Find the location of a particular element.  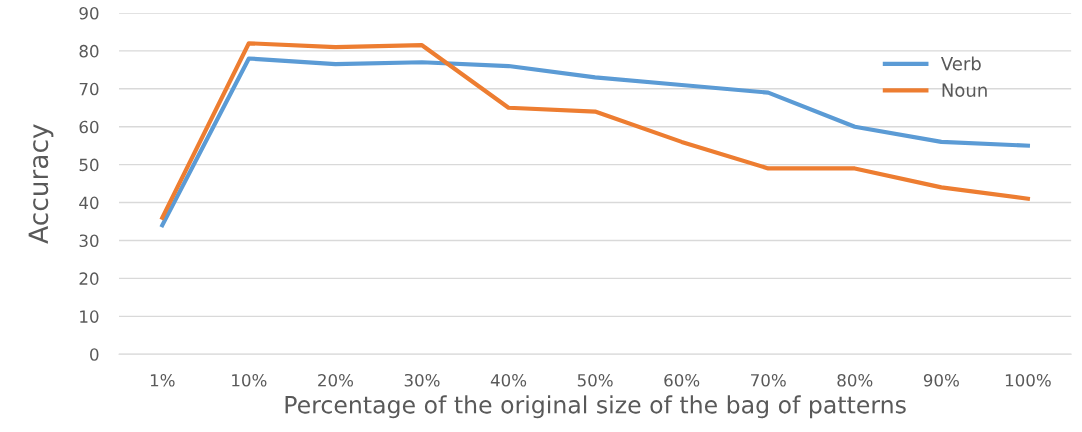

y-tick-label: 40 is located at coordinates (89, 203).